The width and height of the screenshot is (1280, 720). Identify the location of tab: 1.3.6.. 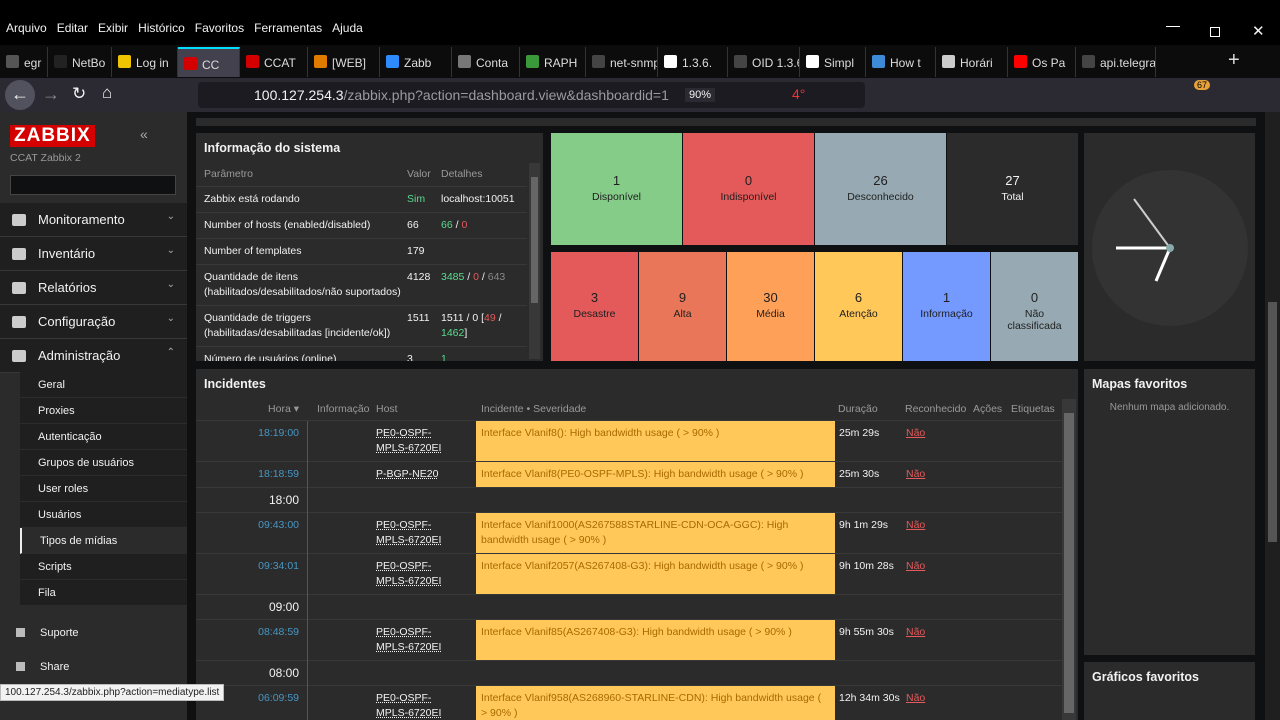
(693, 62).